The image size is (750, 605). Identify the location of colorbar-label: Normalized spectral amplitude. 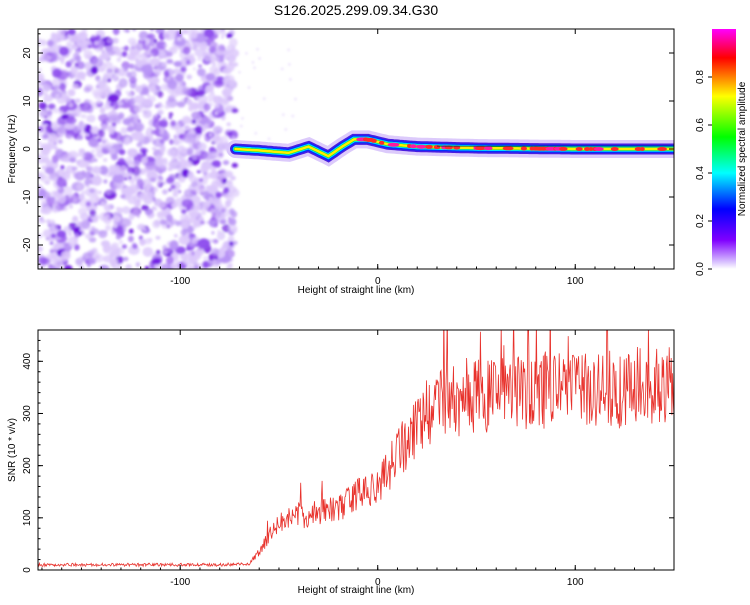
(742, 148).